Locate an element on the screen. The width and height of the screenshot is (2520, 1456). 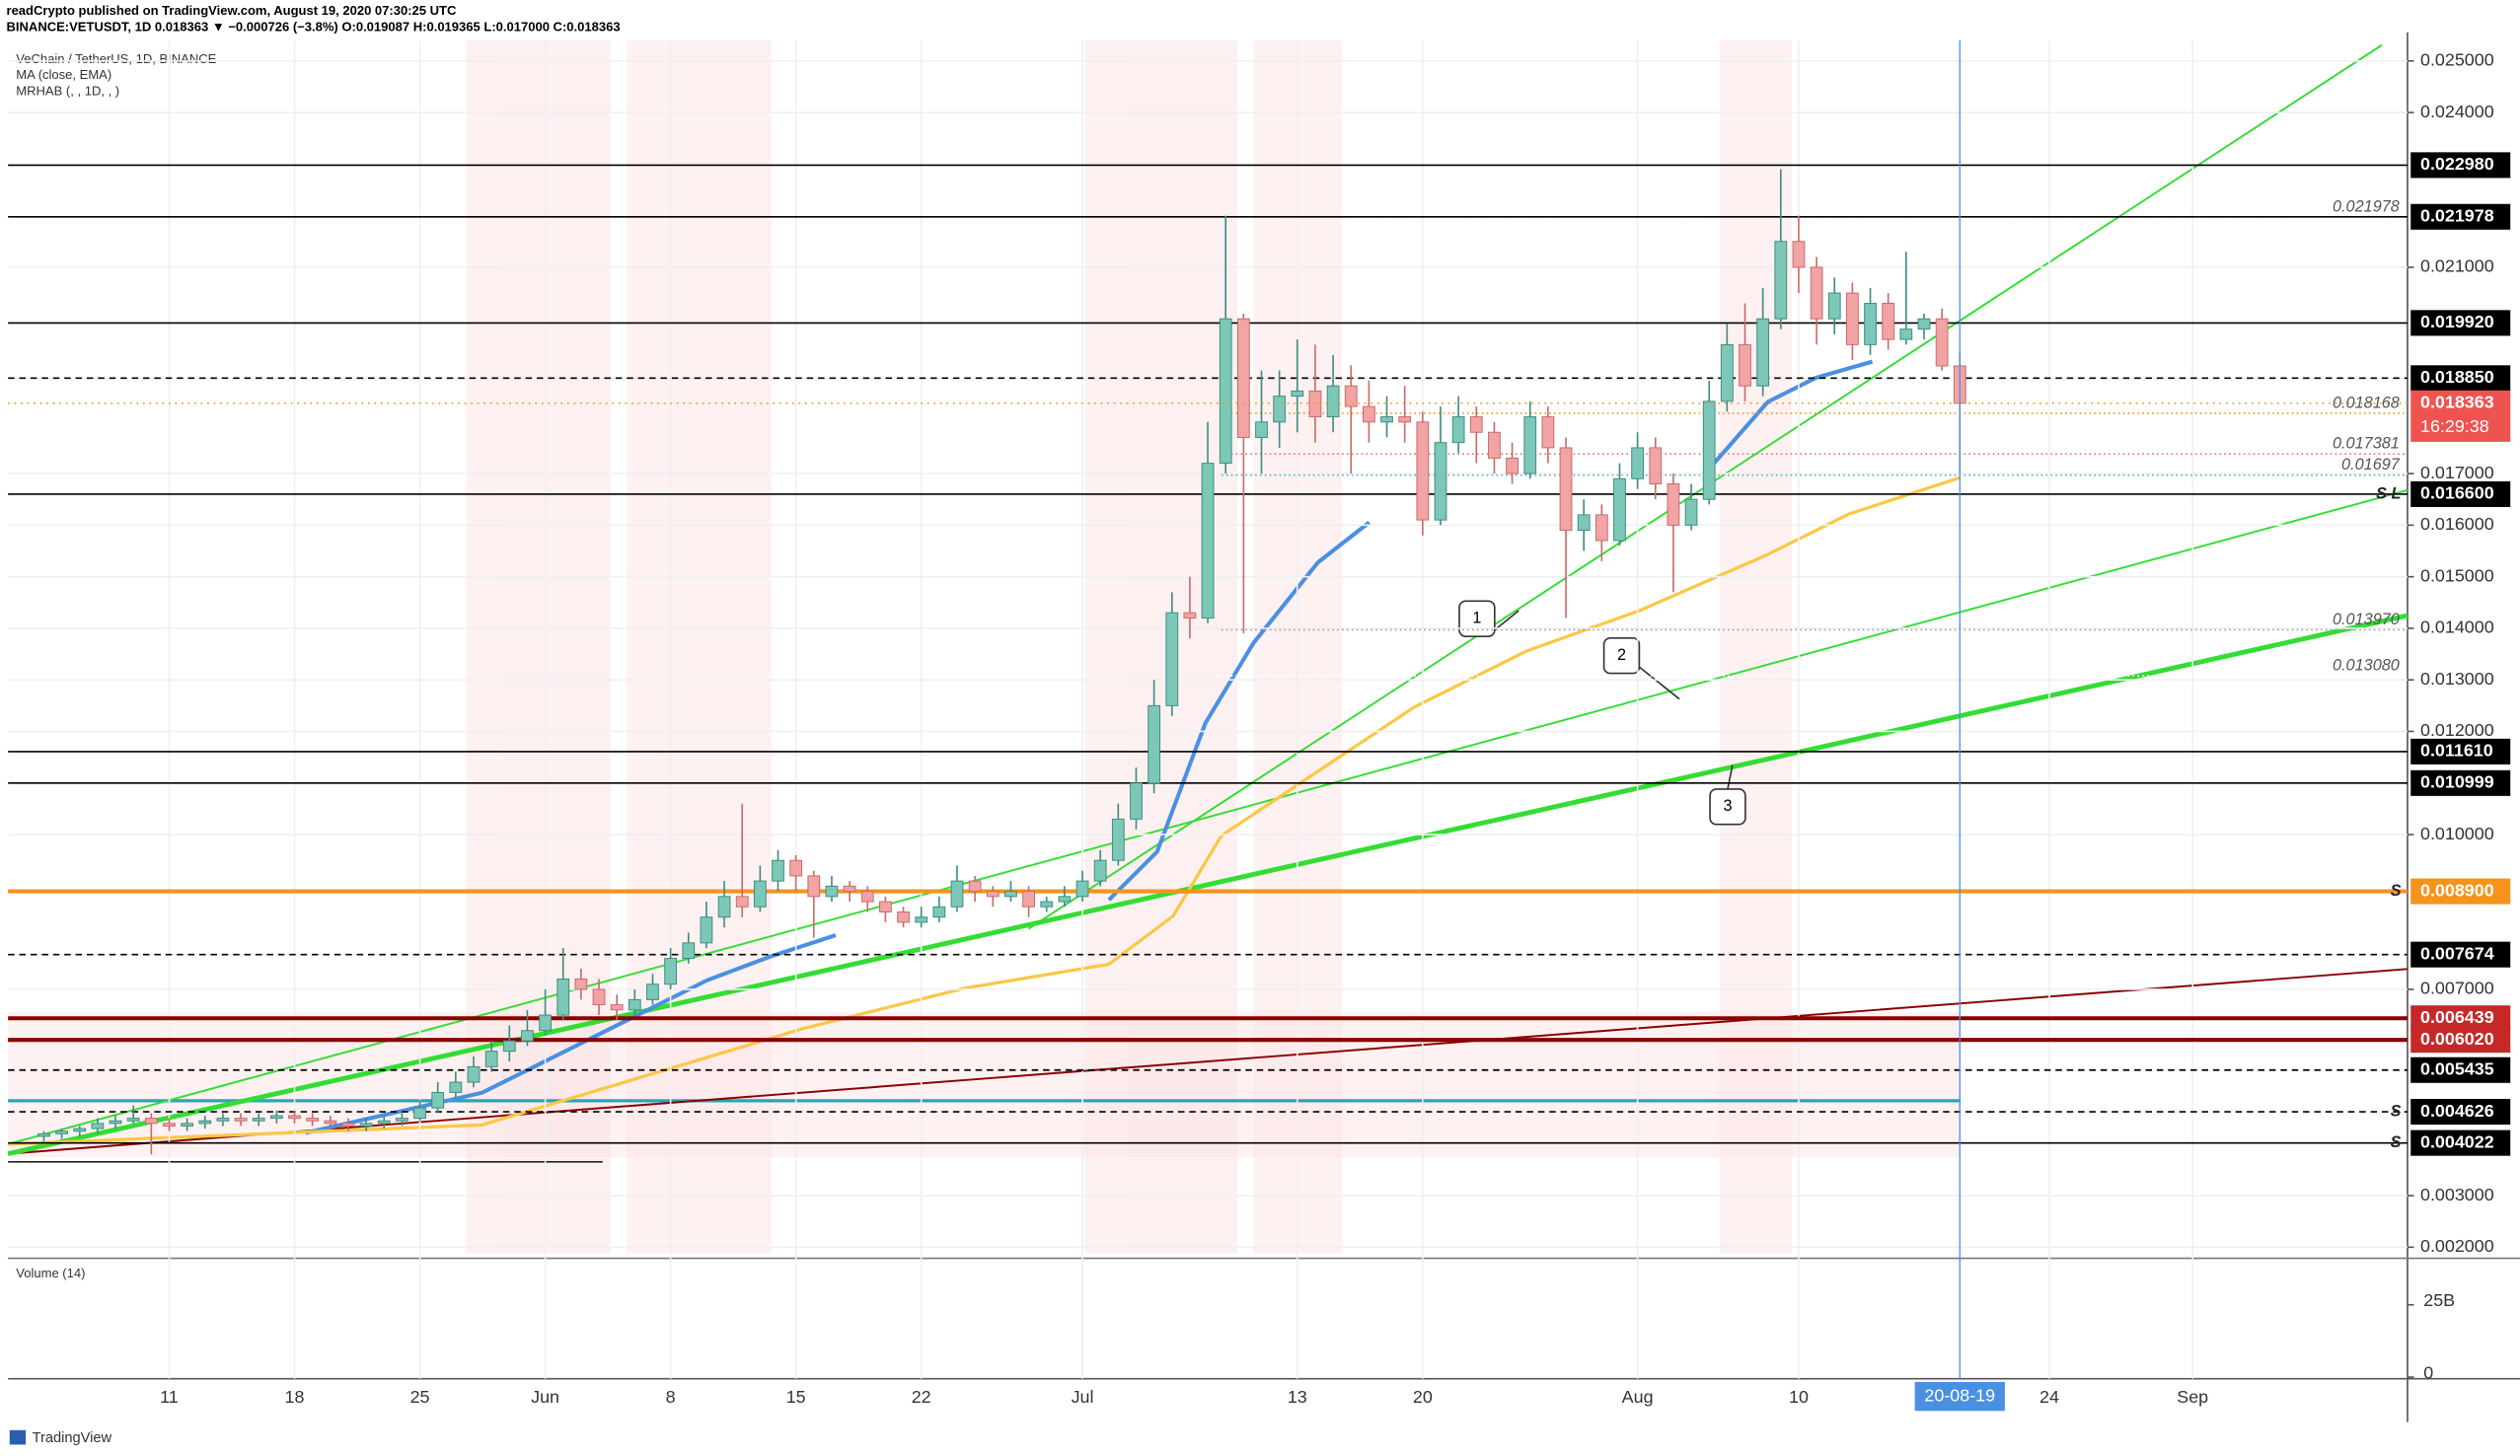
level-label: 0.004022 is located at coordinates (2457, 1141).